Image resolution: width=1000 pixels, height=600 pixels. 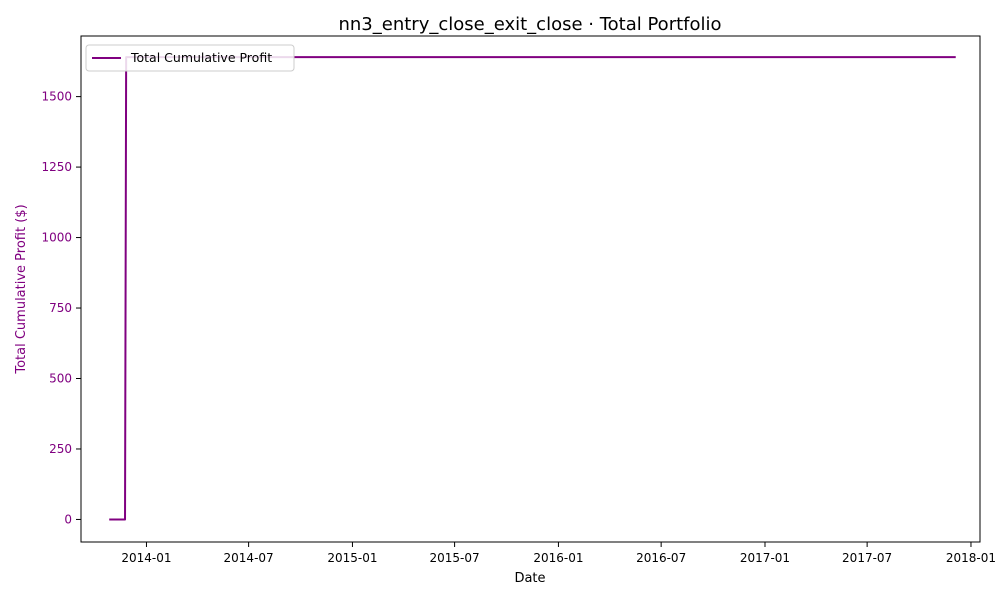 I want to click on x-tick-label: 2014-01, so click(x=146, y=558).